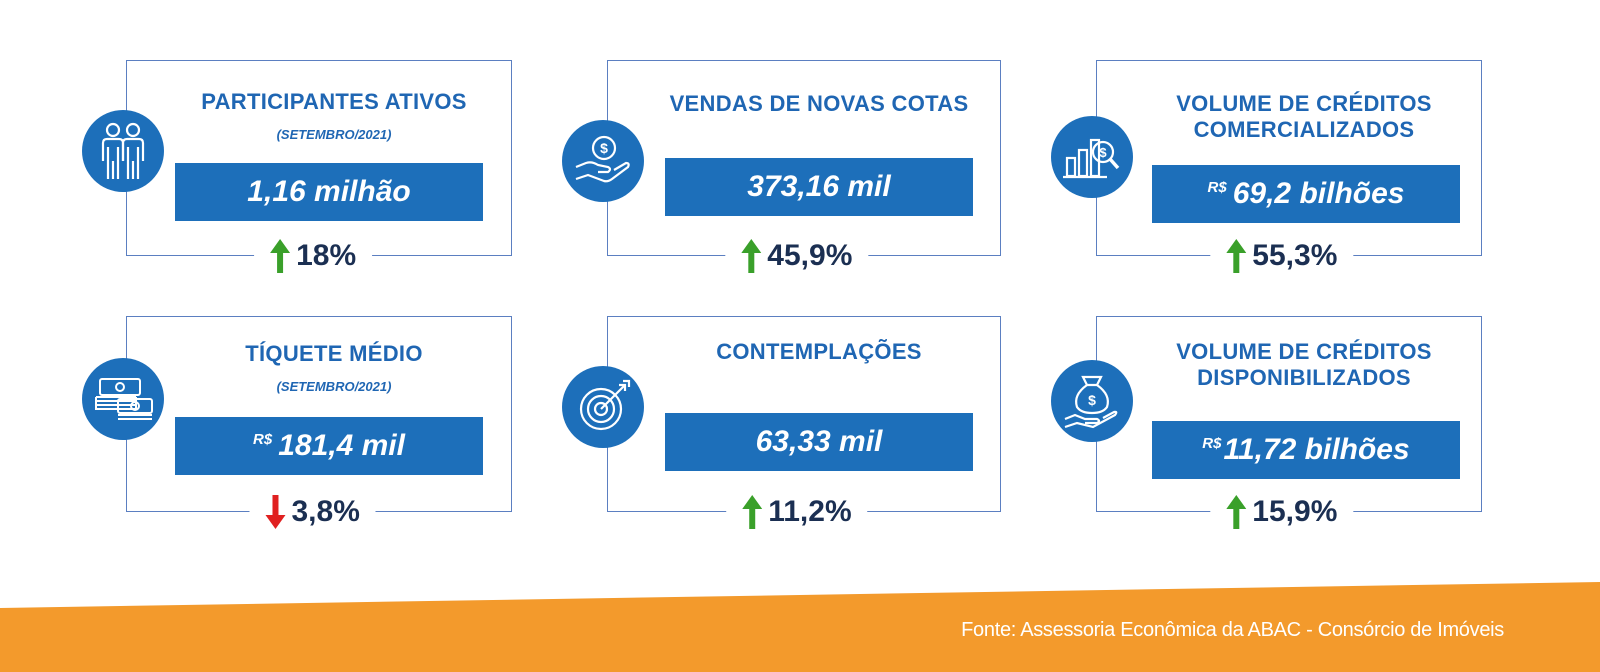  What do you see at coordinates (1316, 449) in the screenshot?
I see `card-value: 11,72 bilhões` at bounding box center [1316, 449].